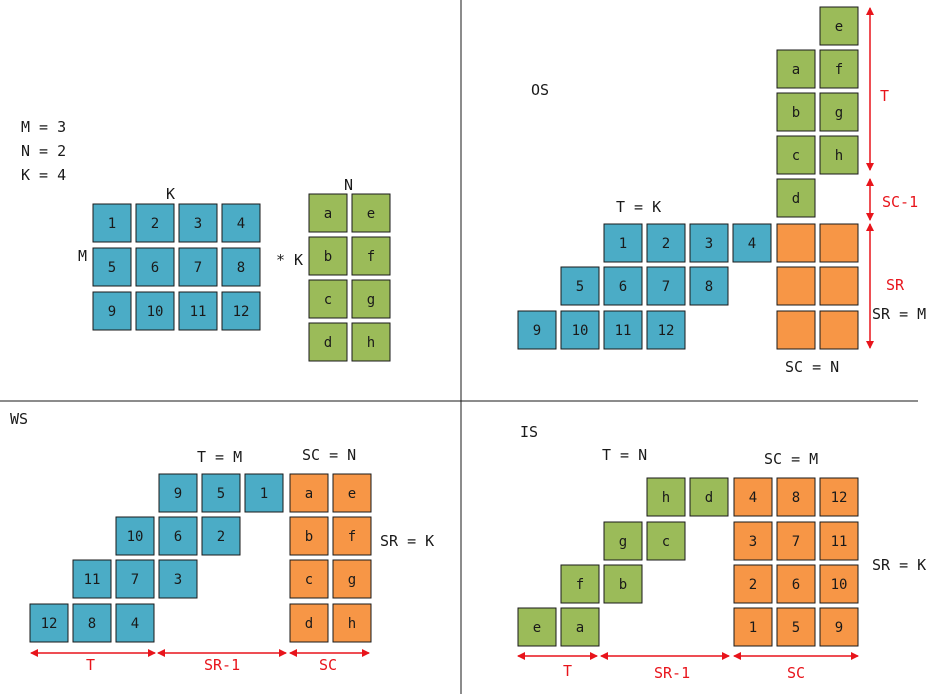 The height and width of the screenshot is (694, 942). Describe the element at coordinates (796, 69) in the screenshot. I see `os-green-cell: a` at that location.